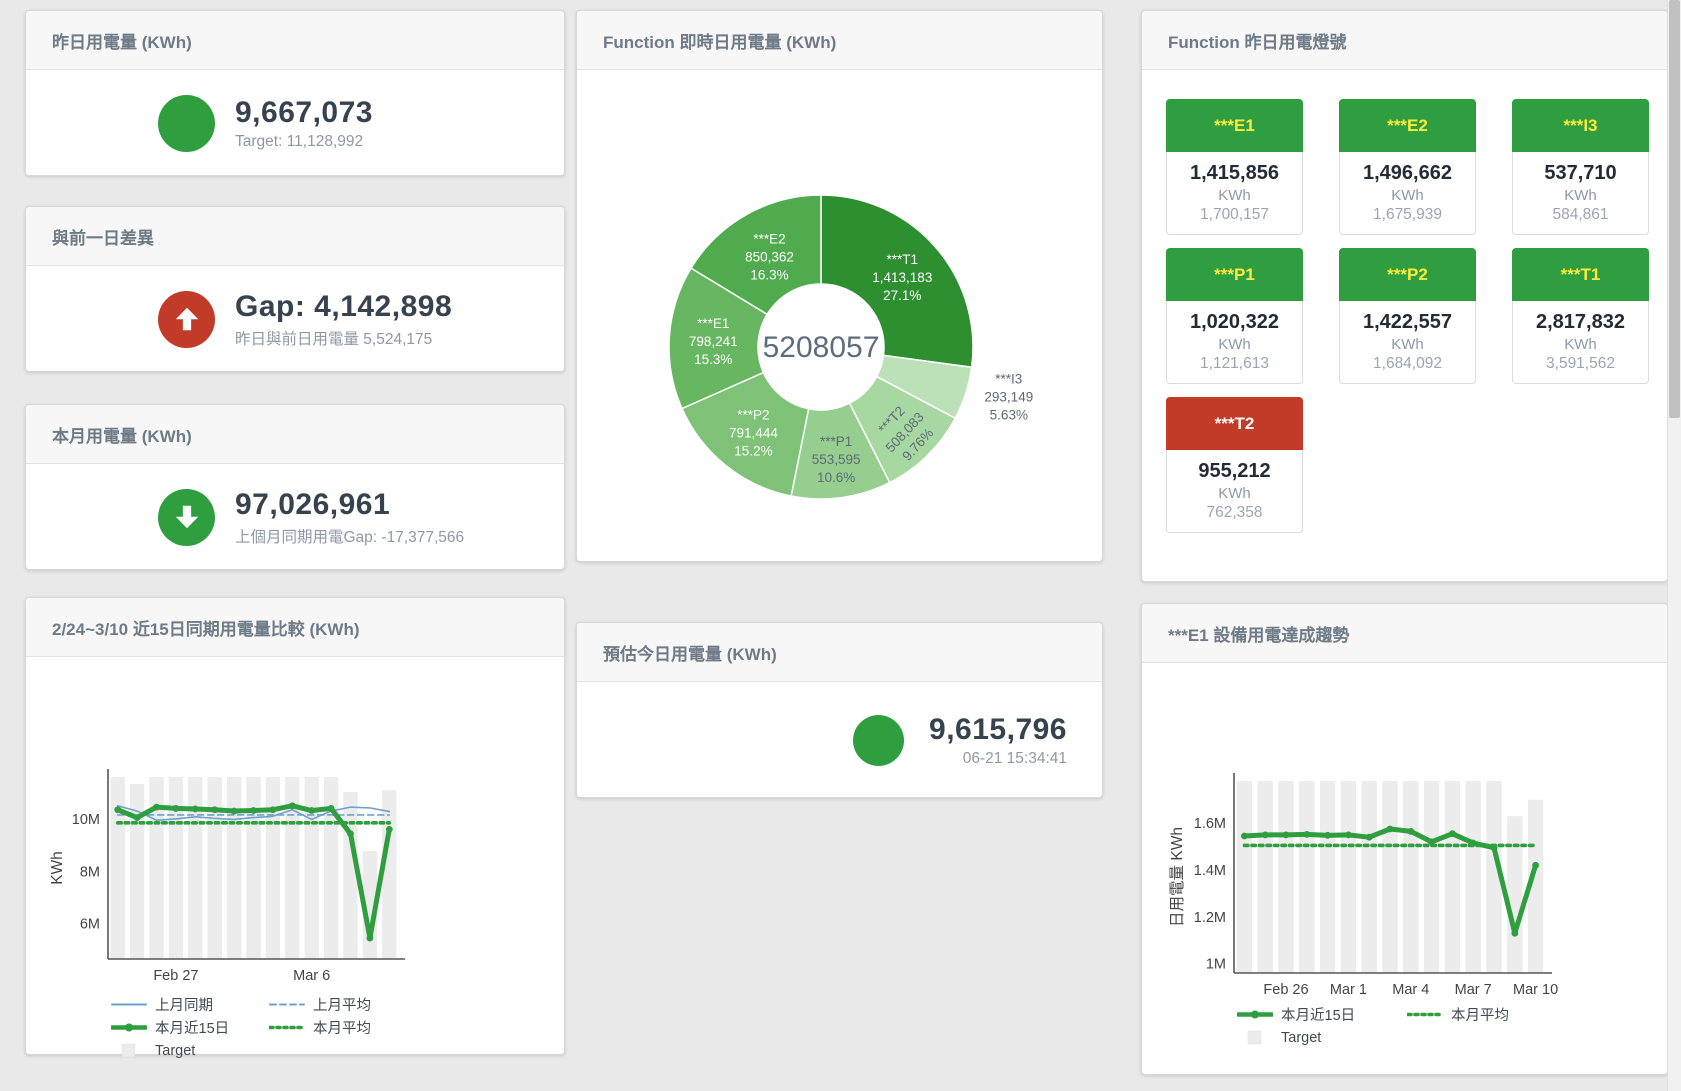 The width and height of the screenshot is (1681, 1091). Describe the element at coordinates (718, 338) in the screenshot. I see `donut-slice-E1` at that location.